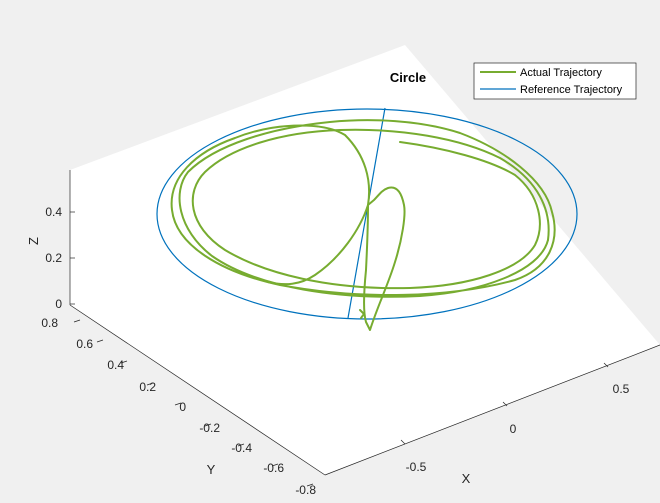 The height and width of the screenshot is (503, 660). What do you see at coordinates (561, 73) in the screenshot?
I see `legend-label-actual: Actual Trajectory` at bounding box center [561, 73].